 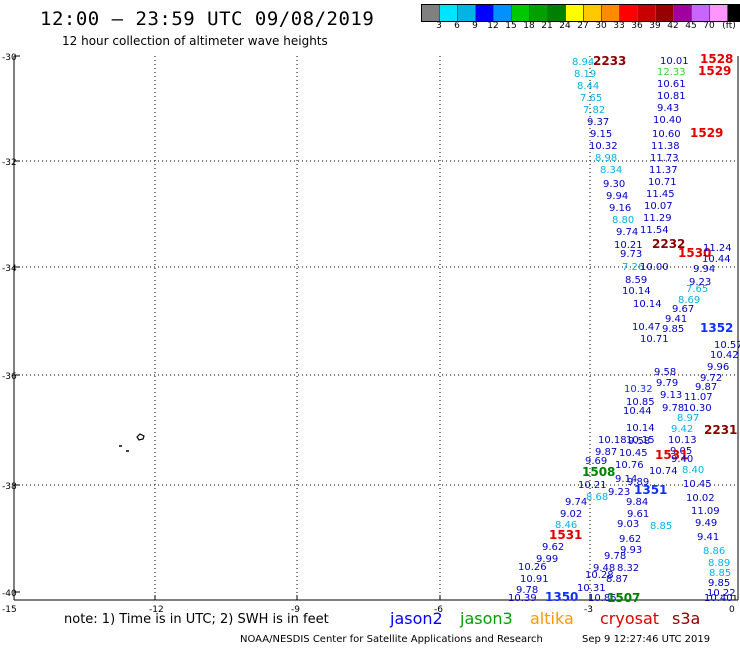 What do you see at coordinates (565, 26) in the screenshot?
I see `legend-label: 24` at bounding box center [565, 26].